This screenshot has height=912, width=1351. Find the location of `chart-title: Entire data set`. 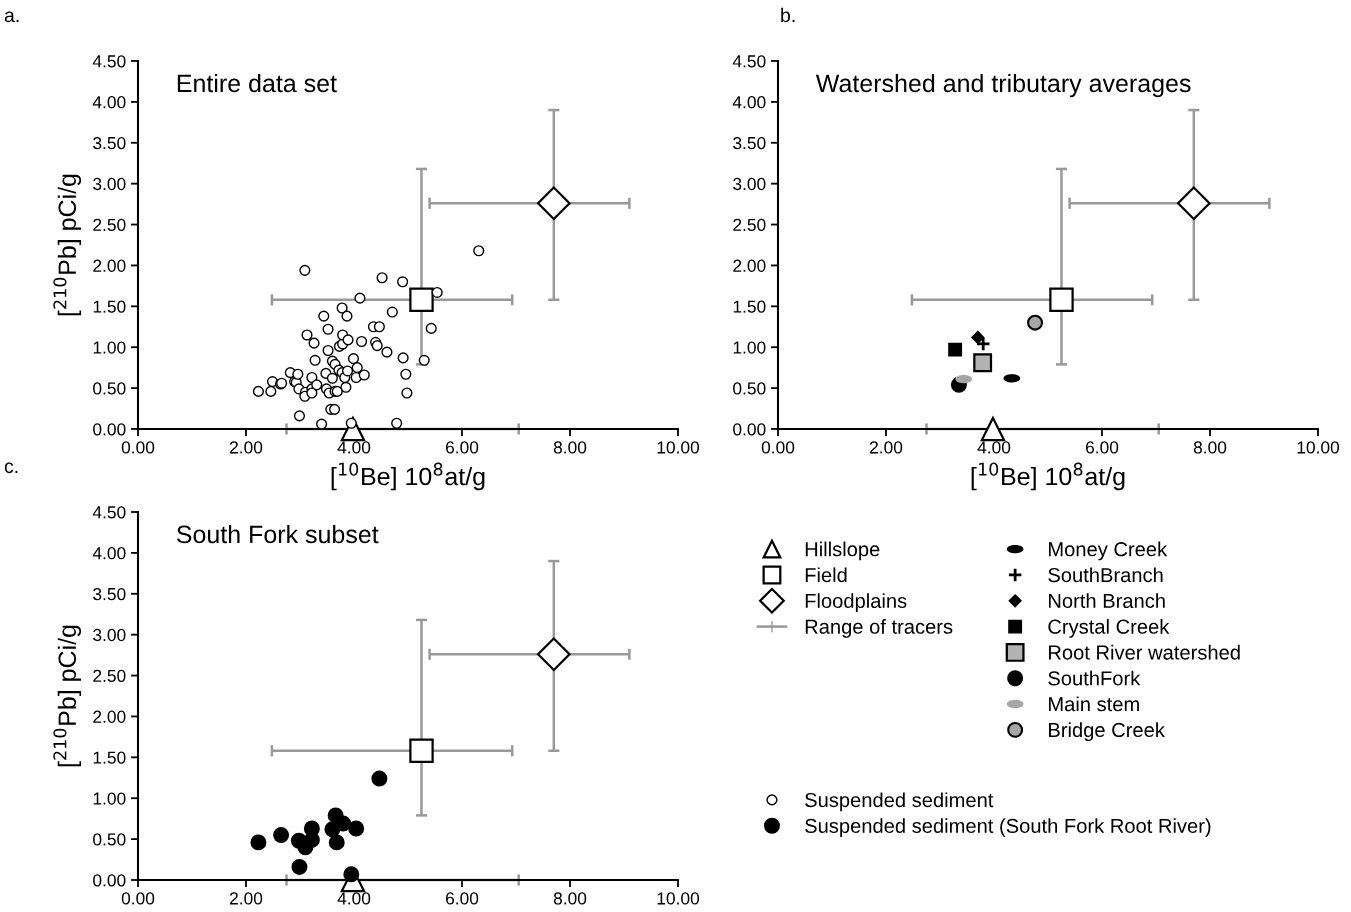

chart-title: Entire data set is located at coordinates (257, 83).